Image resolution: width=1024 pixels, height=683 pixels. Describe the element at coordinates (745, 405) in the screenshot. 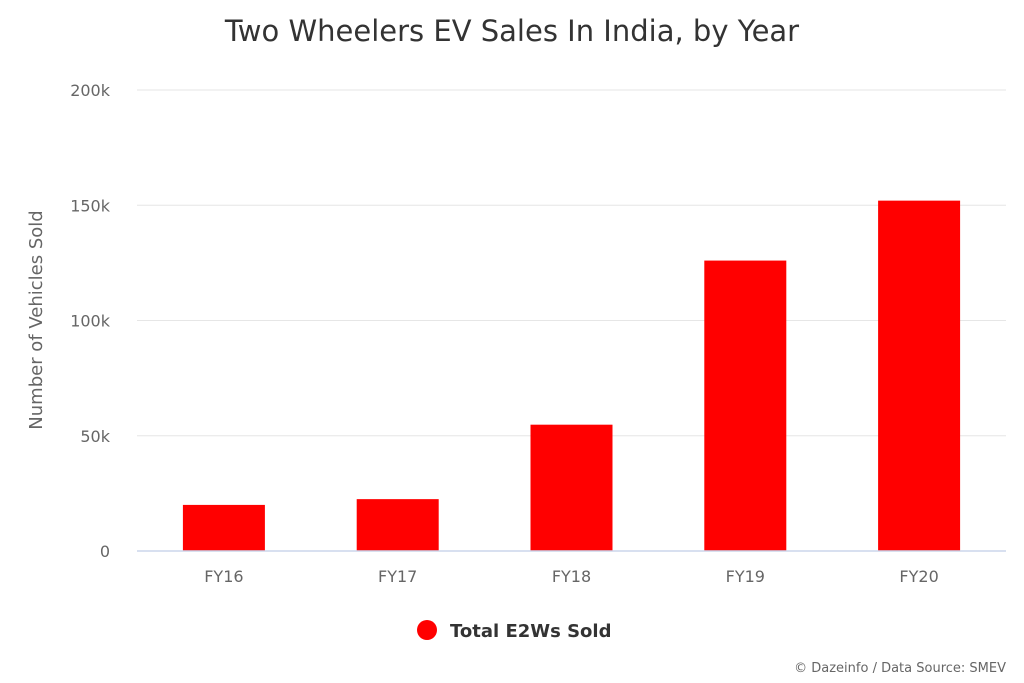

I see `bar-fy19` at that location.